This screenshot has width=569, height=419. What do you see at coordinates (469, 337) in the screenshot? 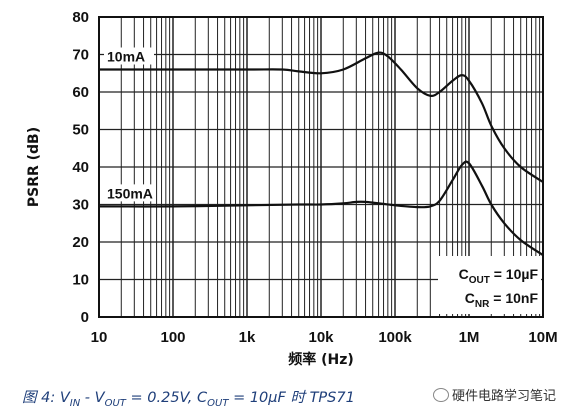
I see `x-tick-label: 1M` at bounding box center [469, 337].